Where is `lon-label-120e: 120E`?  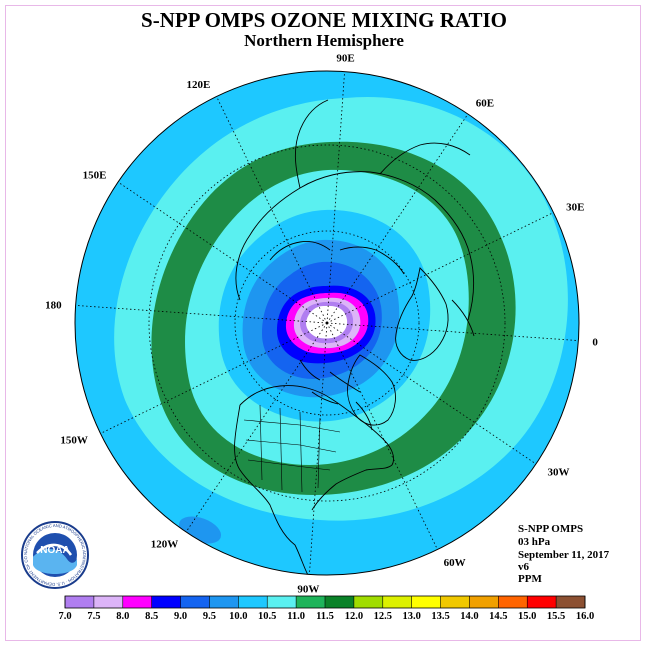
lon-label-120e: 120E is located at coordinates (199, 85).